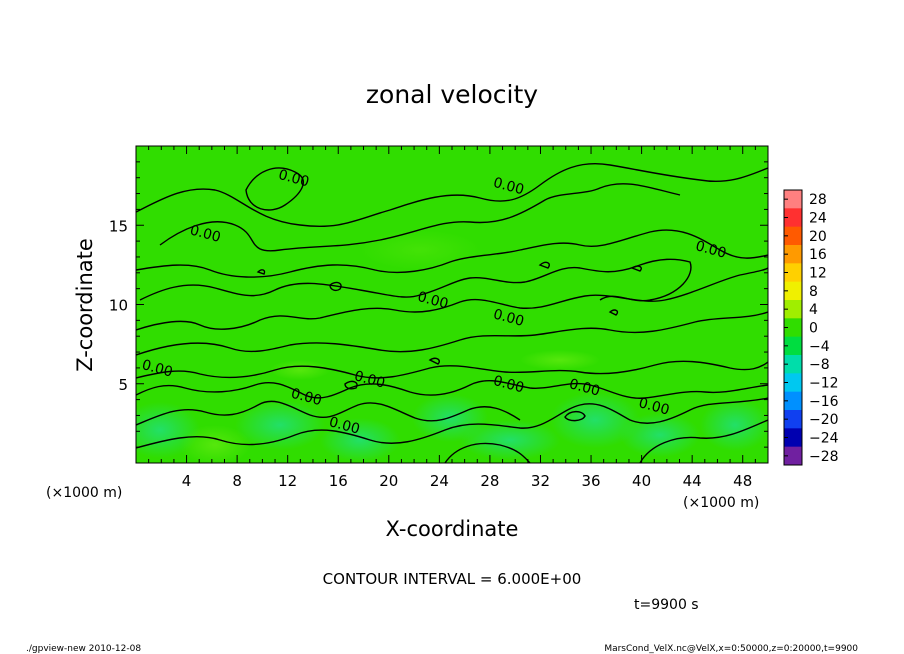  I want to click on x-tick-label: 48, so click(742, 481).